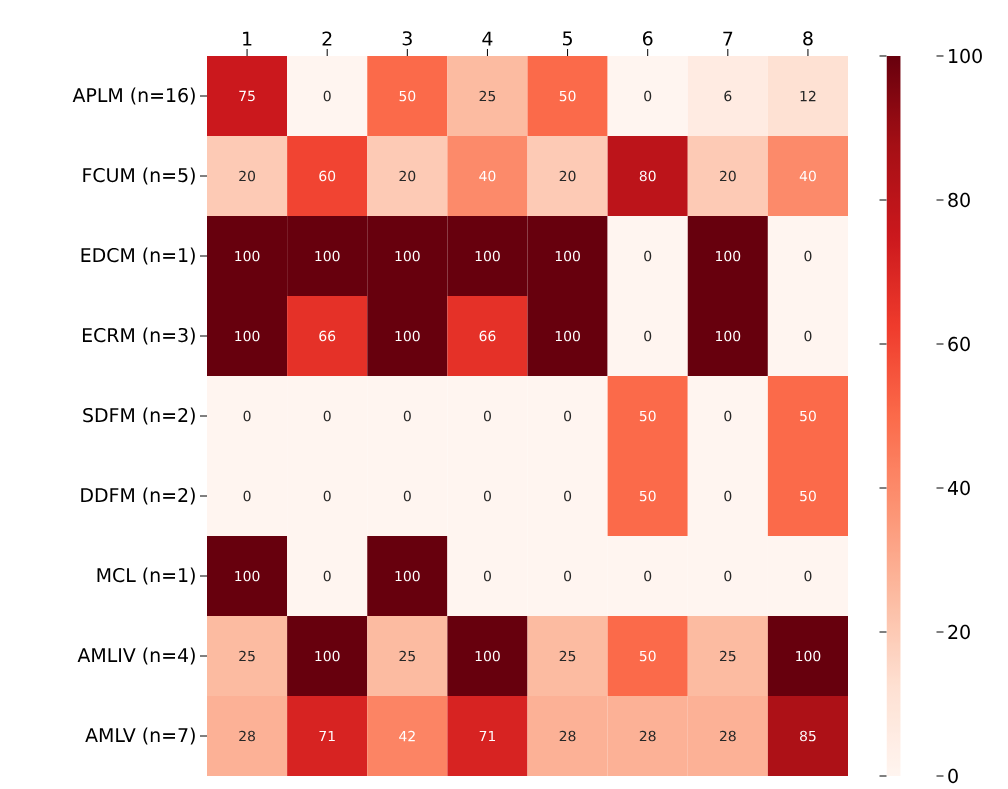  Describe the element at coordinates (407, 736) in the screenshot. I see `data-label: 42` at that location.